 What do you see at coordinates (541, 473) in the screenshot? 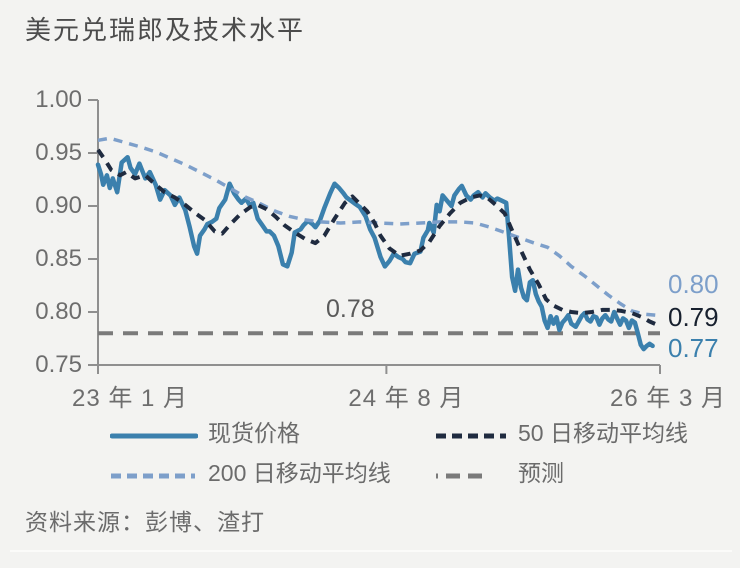
I see `legend-label-forecast: 预测` at bounding box center [541, 473].